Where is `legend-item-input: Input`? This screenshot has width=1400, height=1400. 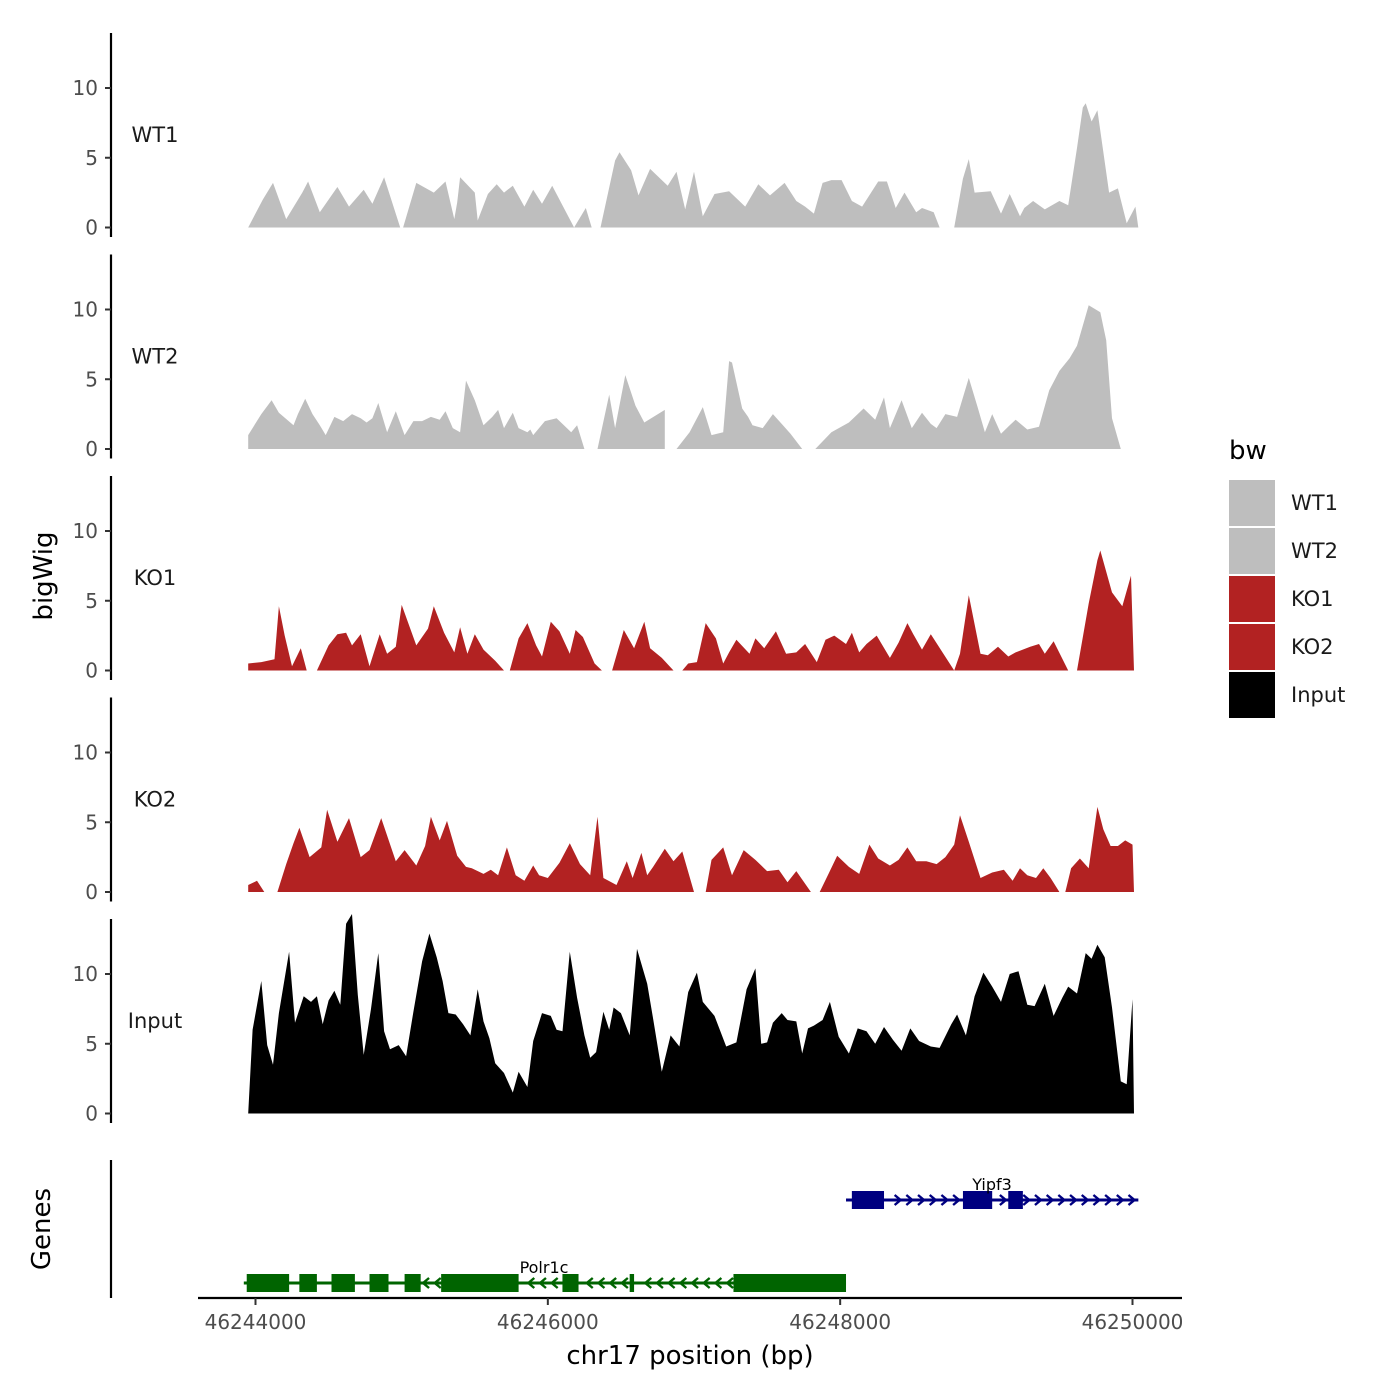
legend-item-input: Input is located at coordinates (1287, 695).